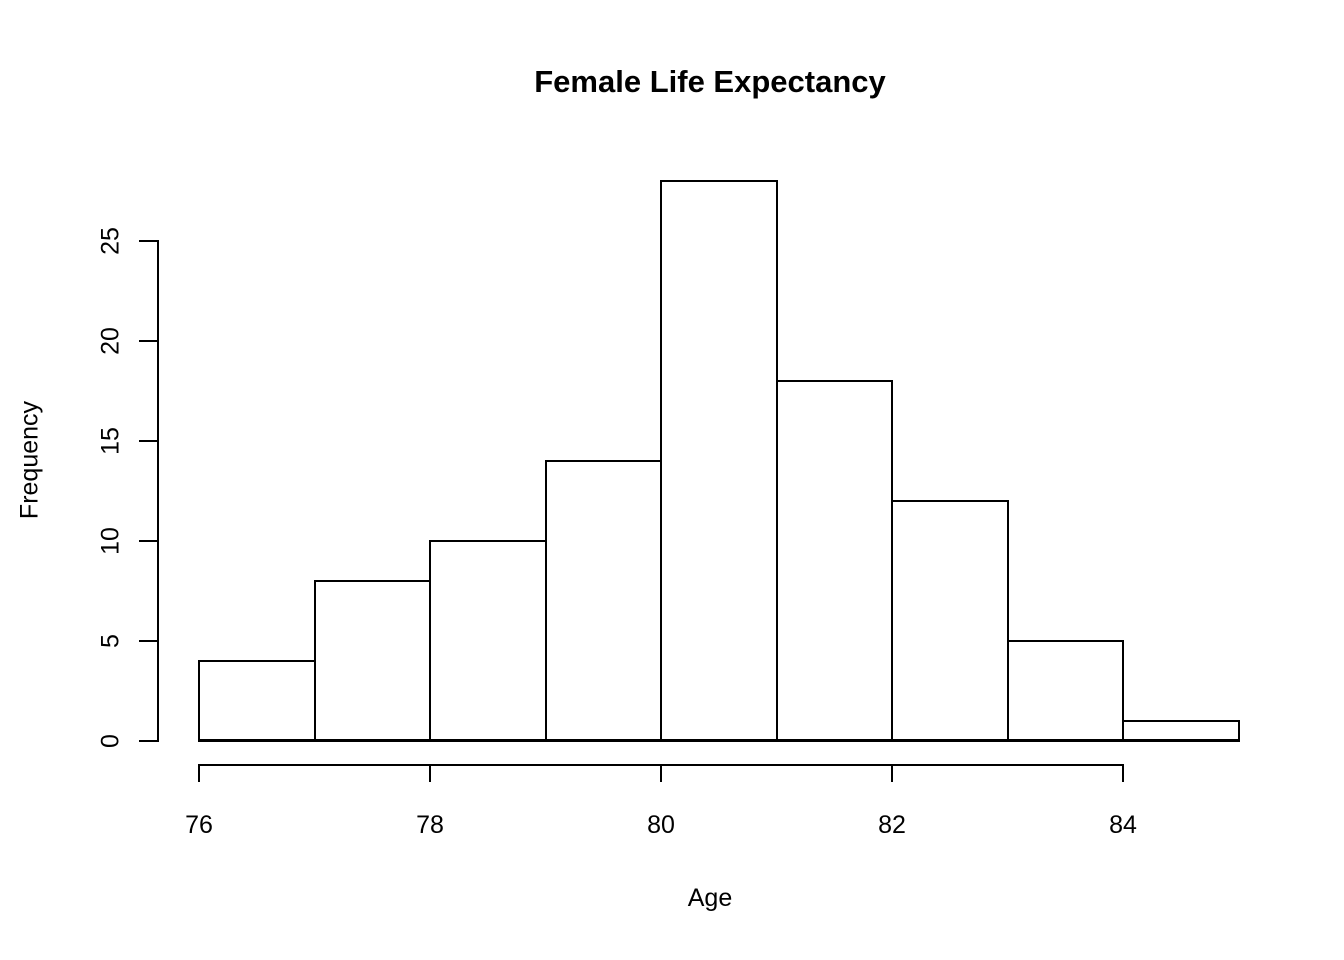  I want to click on y-axis-tick-label: 10, so click(110, 541).